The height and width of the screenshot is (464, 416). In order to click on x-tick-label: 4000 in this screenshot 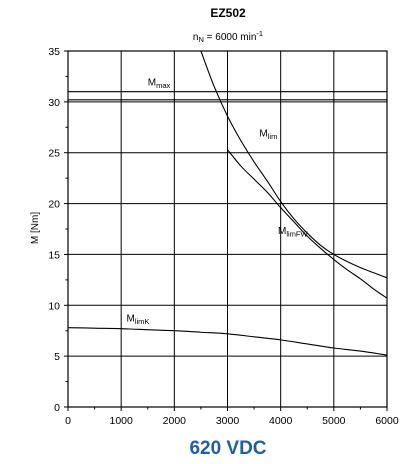, I will do `click(281, 421)`.